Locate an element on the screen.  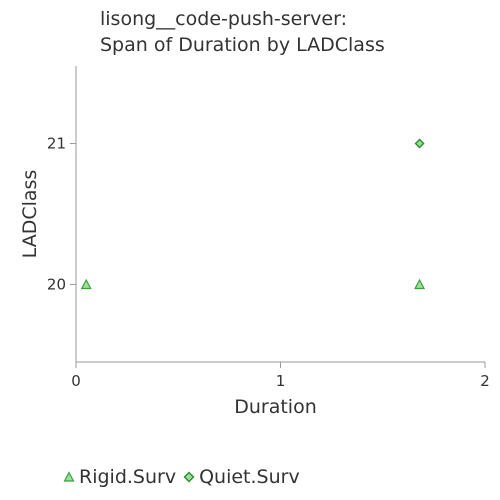
legend-label-quiet: Quiet.Surv is located at coordinates (249, 477).